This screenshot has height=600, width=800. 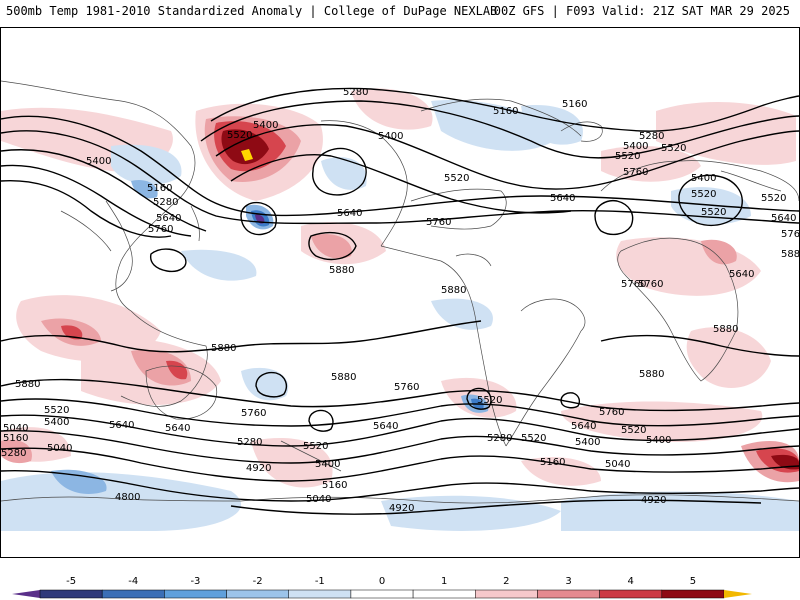 I want to click on colorbar-tick-label: -3, so click(x=195, y=581).